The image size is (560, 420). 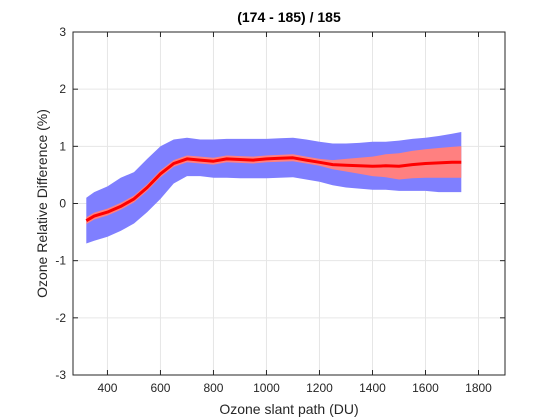 What do you see at coordinates (107, 388) in the screenshot?
I see `x-tick-label: 400` at bounding box center [107, 388].